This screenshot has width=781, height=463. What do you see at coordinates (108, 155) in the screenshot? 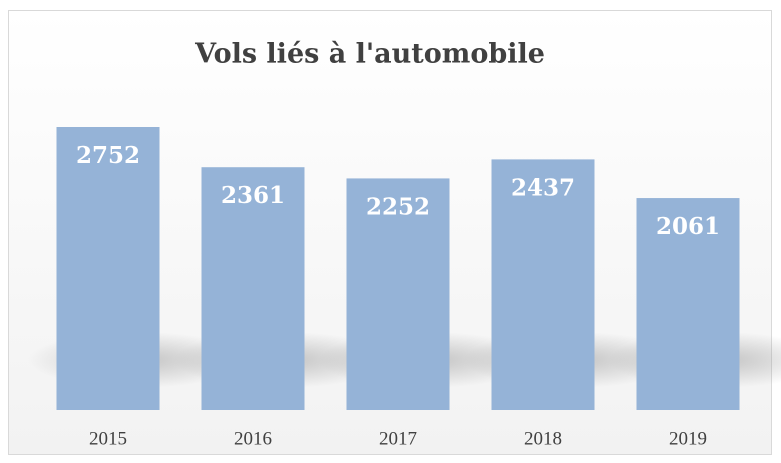
I see `value-label: 2752` at bounding box center [108, 155].